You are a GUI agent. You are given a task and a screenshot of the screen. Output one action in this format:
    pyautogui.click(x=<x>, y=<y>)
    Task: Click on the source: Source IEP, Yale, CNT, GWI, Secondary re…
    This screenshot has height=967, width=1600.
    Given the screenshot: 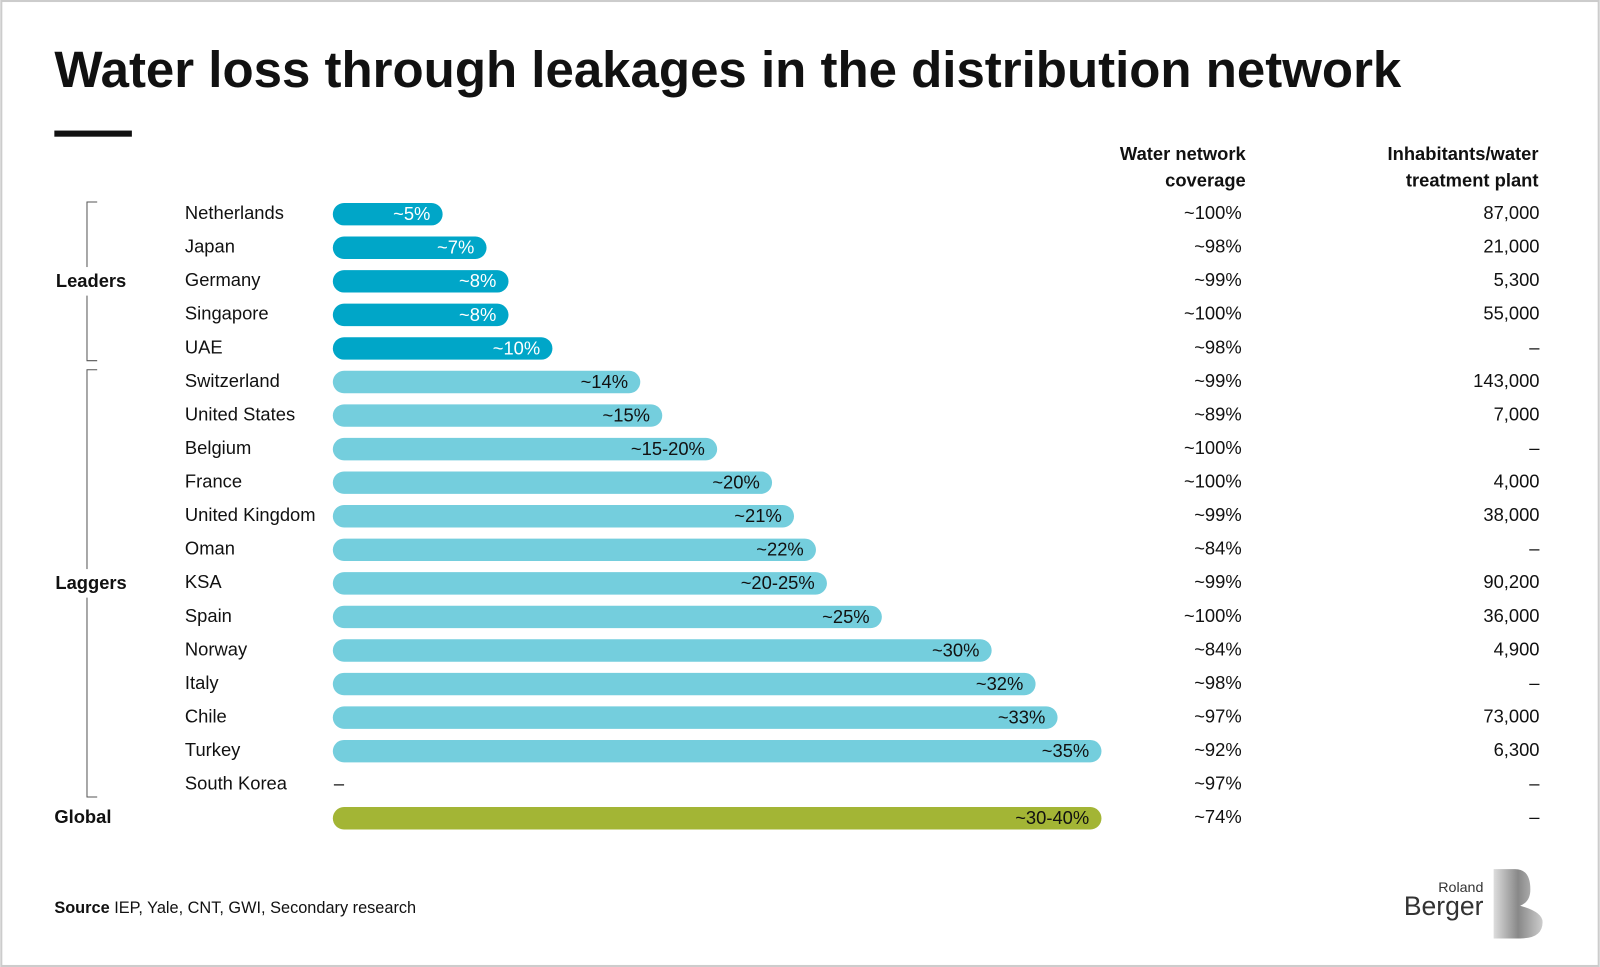 What is the action you would take?
    pyautogui.click(x=235, y=908)
    